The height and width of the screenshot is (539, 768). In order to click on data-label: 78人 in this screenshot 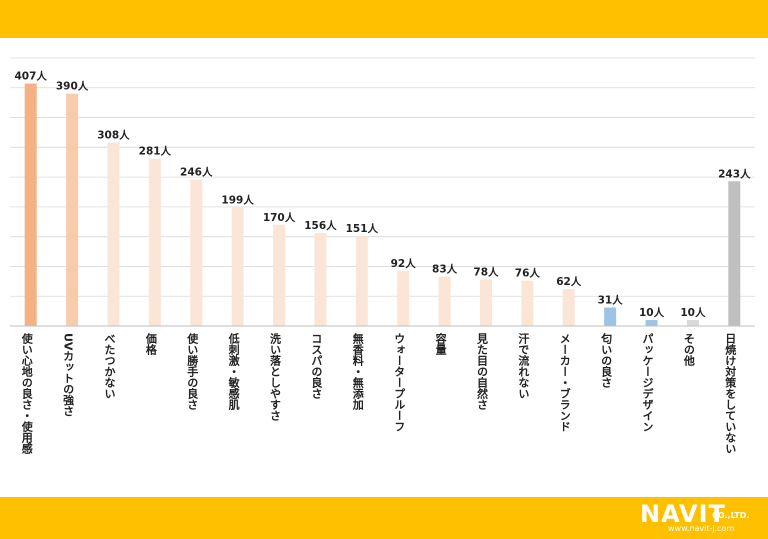, I will do `click(486, 272)`.